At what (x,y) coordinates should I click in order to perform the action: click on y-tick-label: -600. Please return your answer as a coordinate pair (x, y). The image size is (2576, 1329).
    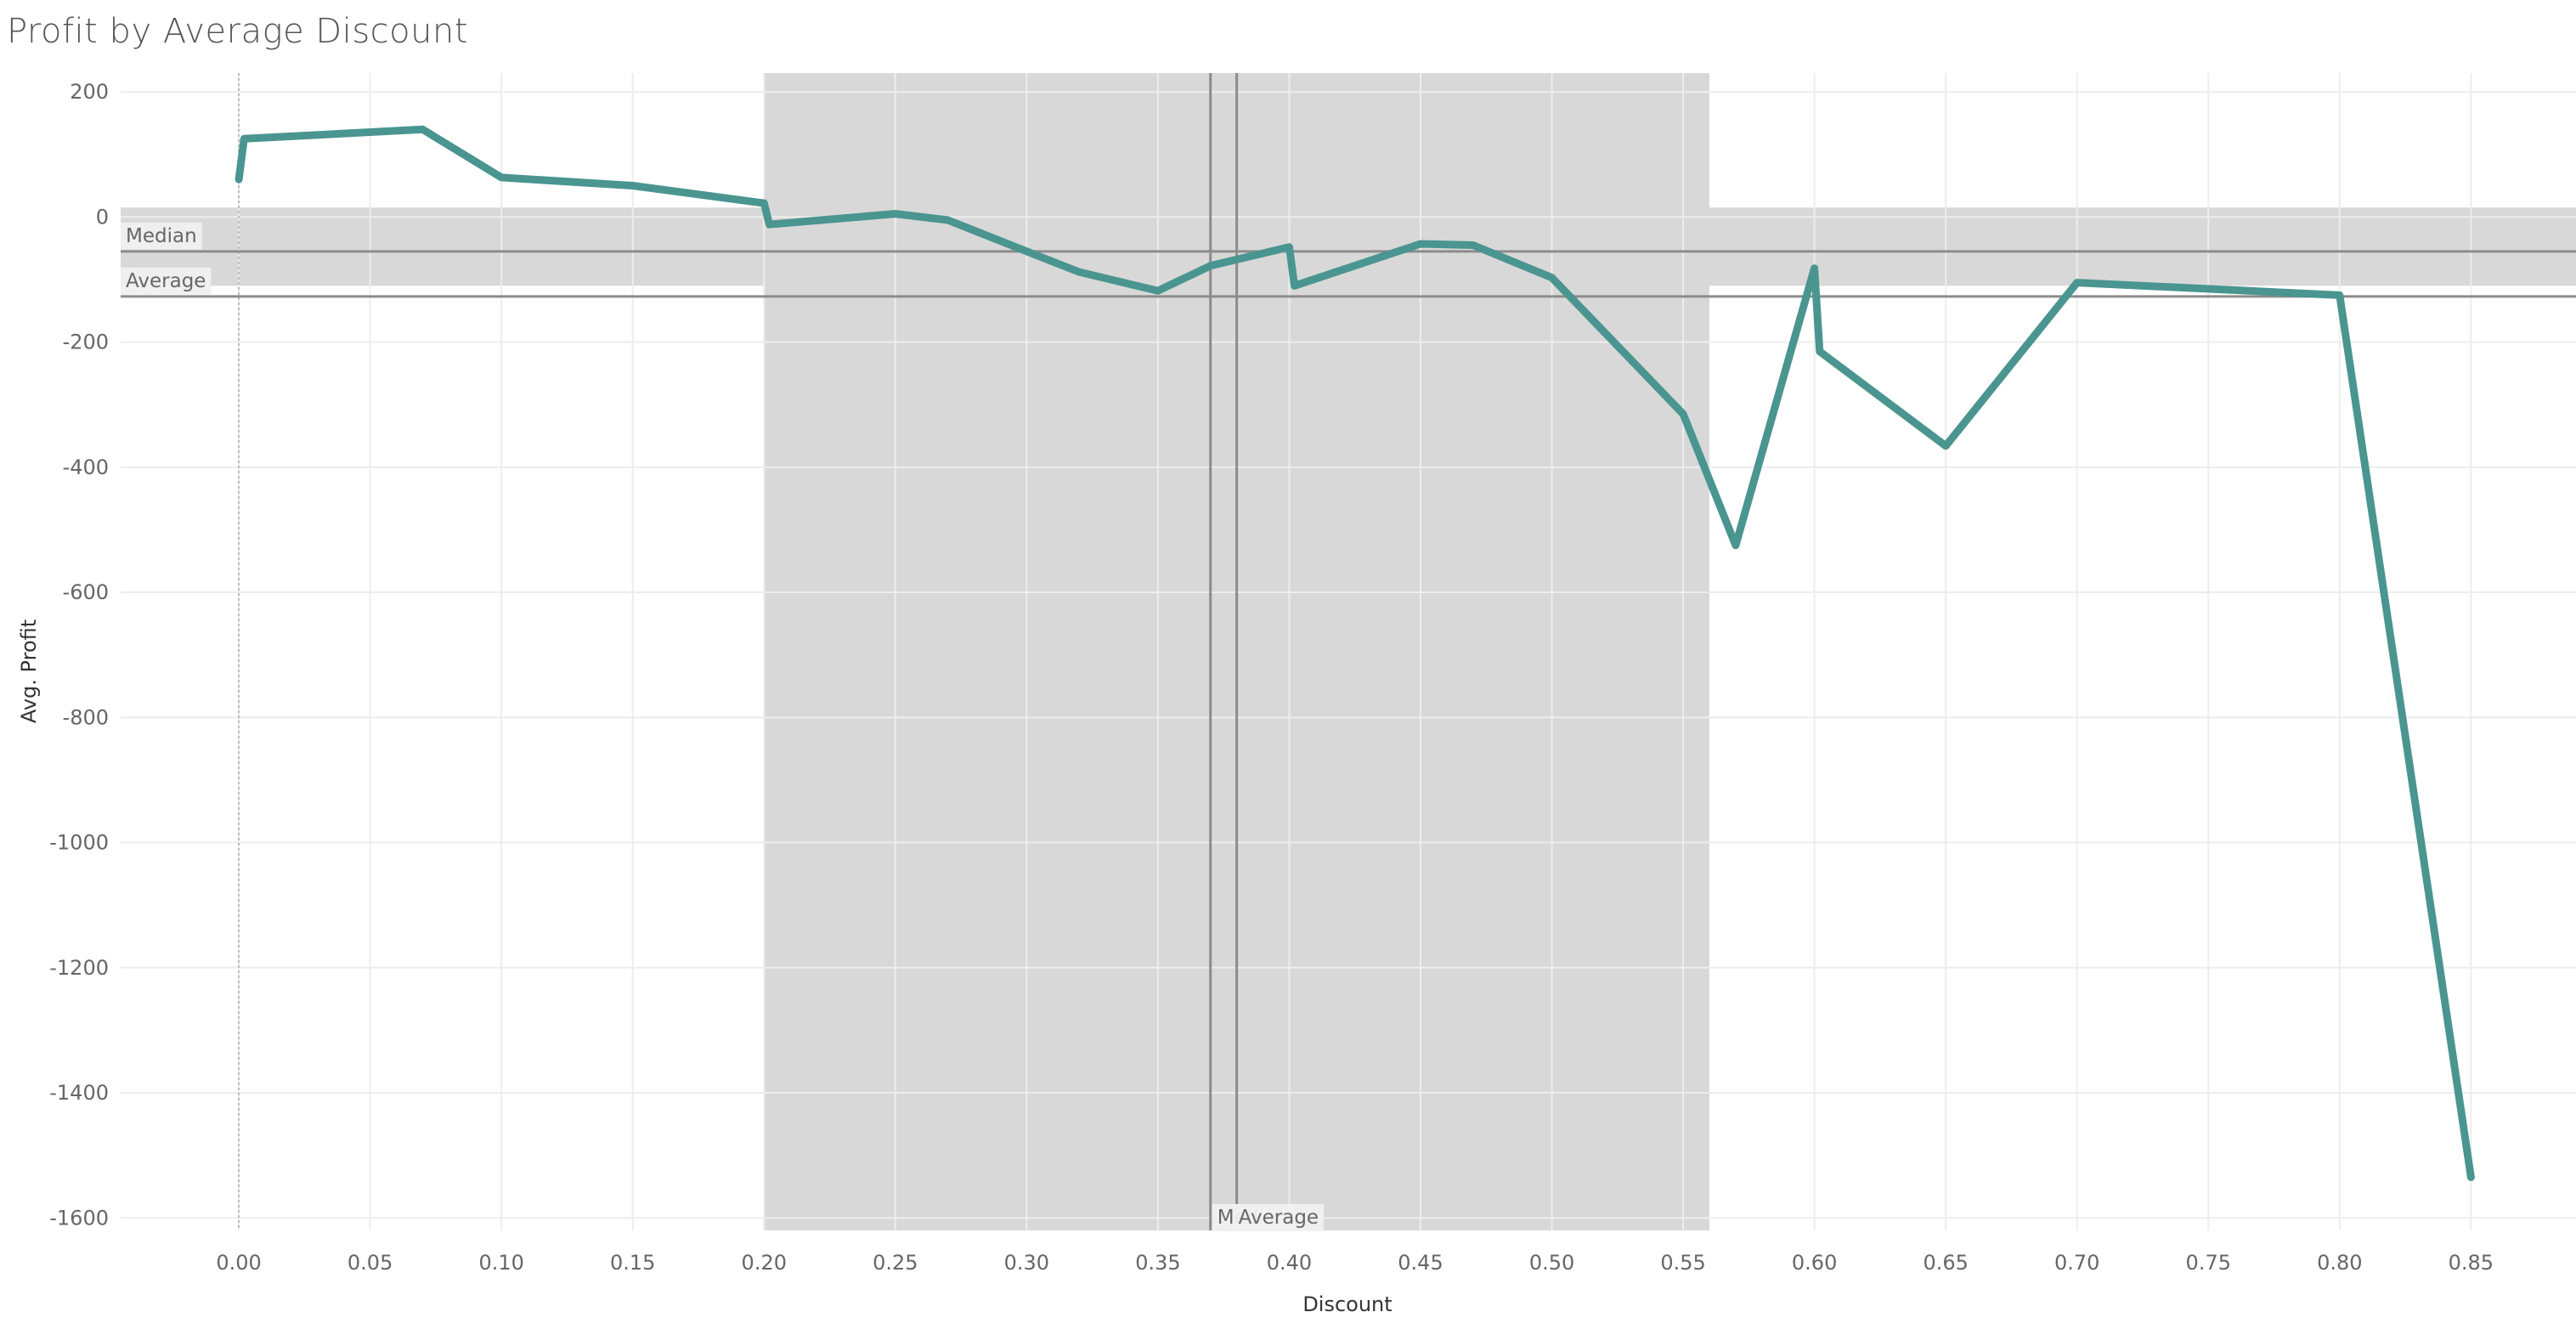
    Looking at the image, I should click on (86, 592).